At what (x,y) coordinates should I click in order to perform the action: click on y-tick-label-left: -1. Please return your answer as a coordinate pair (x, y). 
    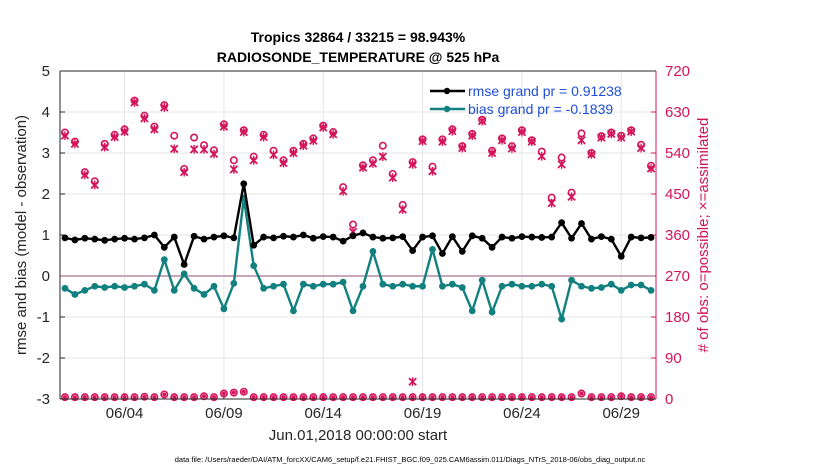
    Looking at the image, I should click on (43, 317).